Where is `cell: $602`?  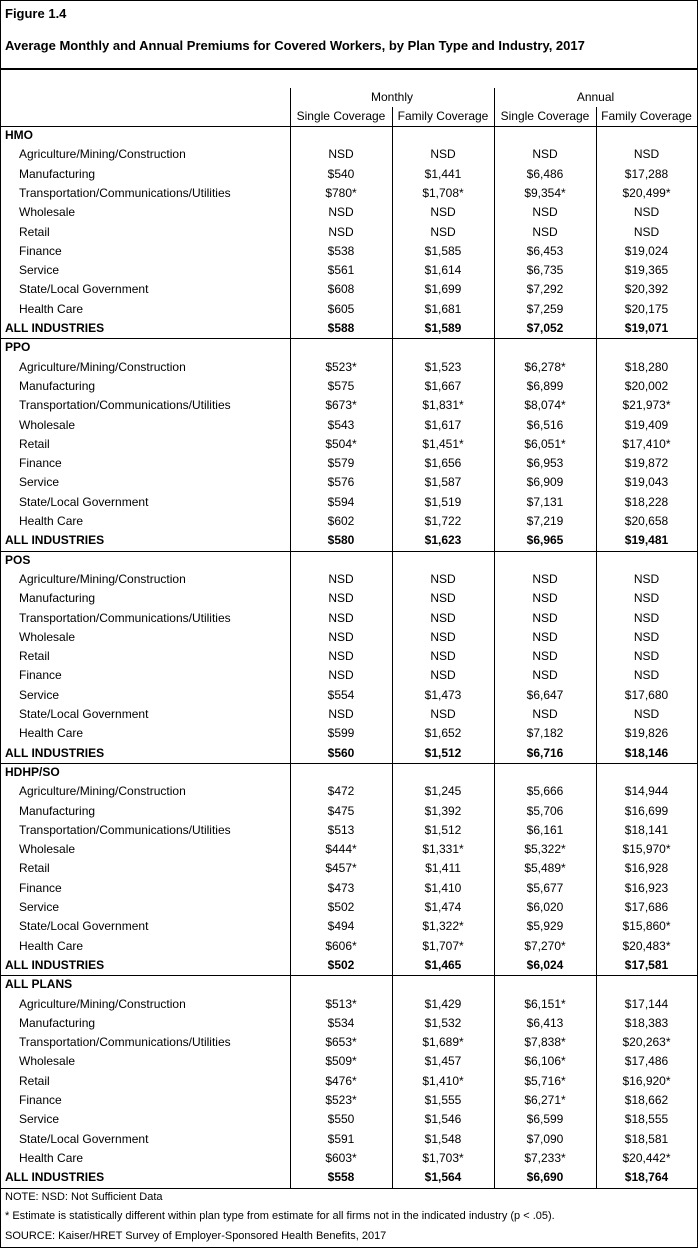
cell: $602 is located at coordinates (341, 521).